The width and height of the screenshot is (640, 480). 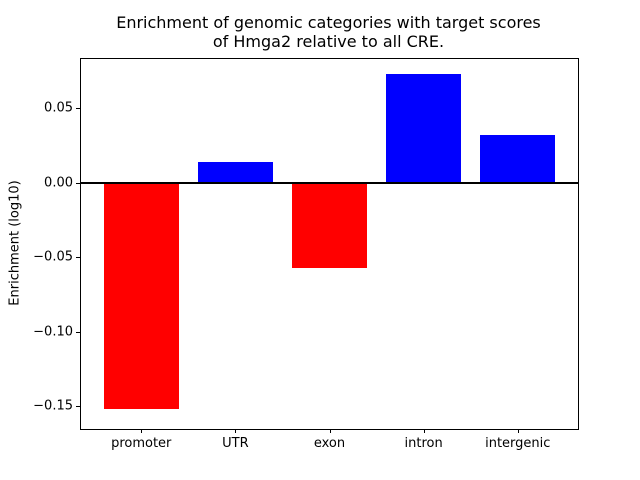 I want to click on x-tick-label-intergenic: intergenic, so click(x=518, y=443).